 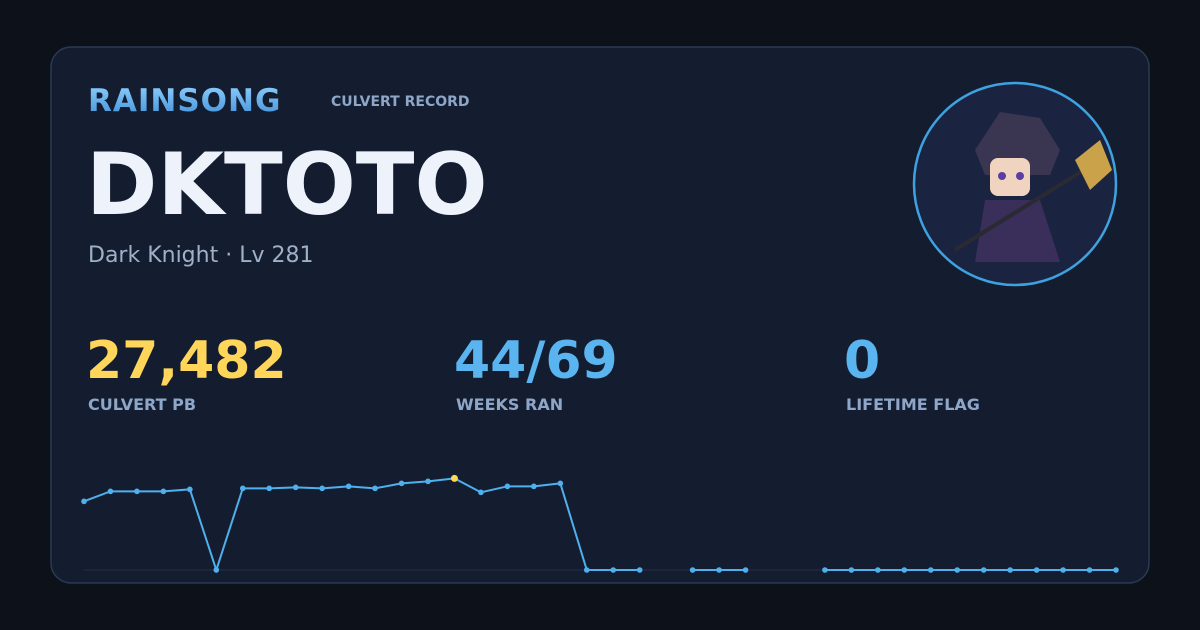 What do you see at coordinates (536, 361) in the screenshot?
I see `stat-value: 44/69` at bounding box center [536, 361].